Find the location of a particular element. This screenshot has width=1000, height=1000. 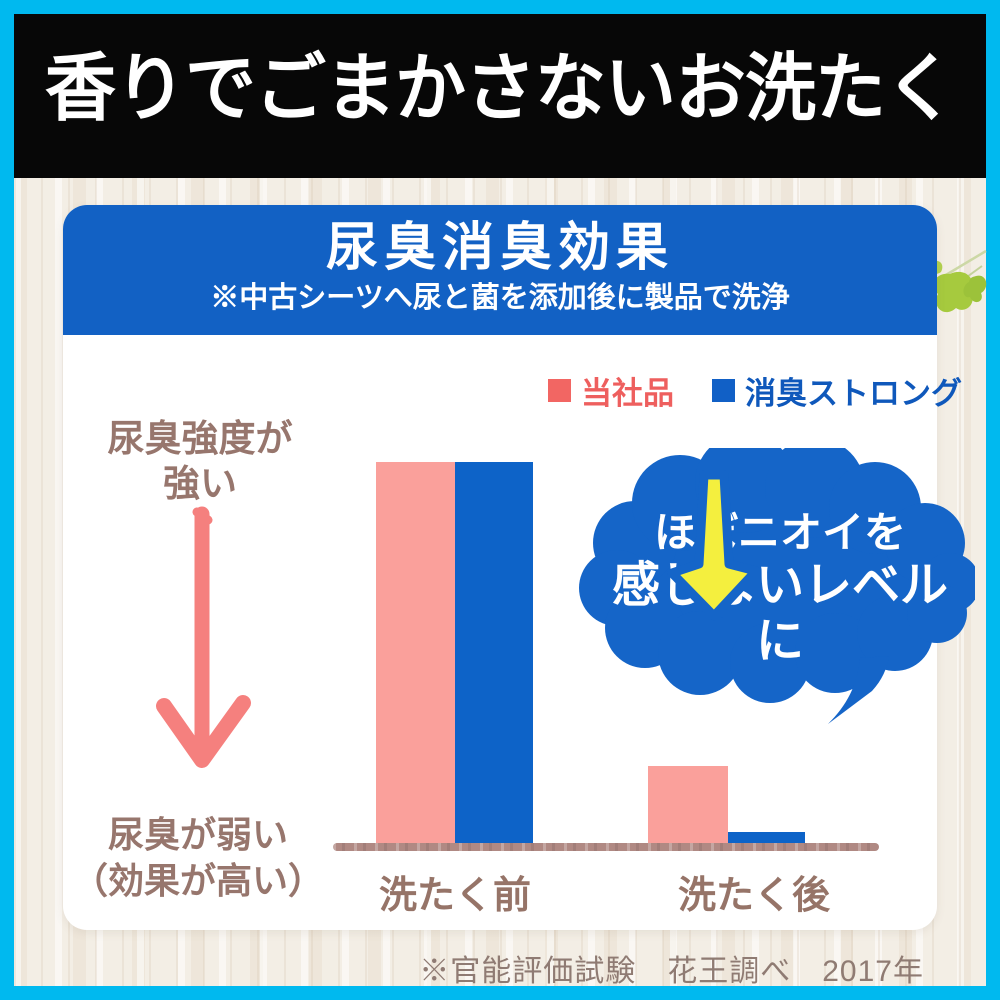

panel-title: 尿臭消臭効果 is located at coordinates (499, 248).